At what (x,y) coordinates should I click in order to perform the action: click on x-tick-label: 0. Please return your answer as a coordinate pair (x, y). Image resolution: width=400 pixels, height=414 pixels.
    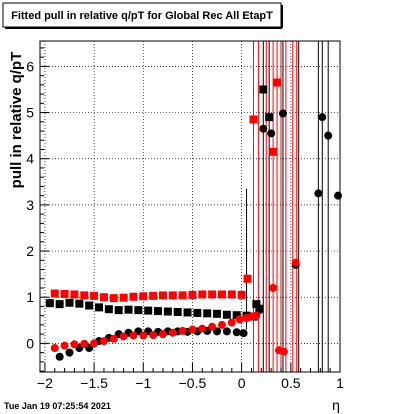
    Looking at the image, I should click on (242, 383).